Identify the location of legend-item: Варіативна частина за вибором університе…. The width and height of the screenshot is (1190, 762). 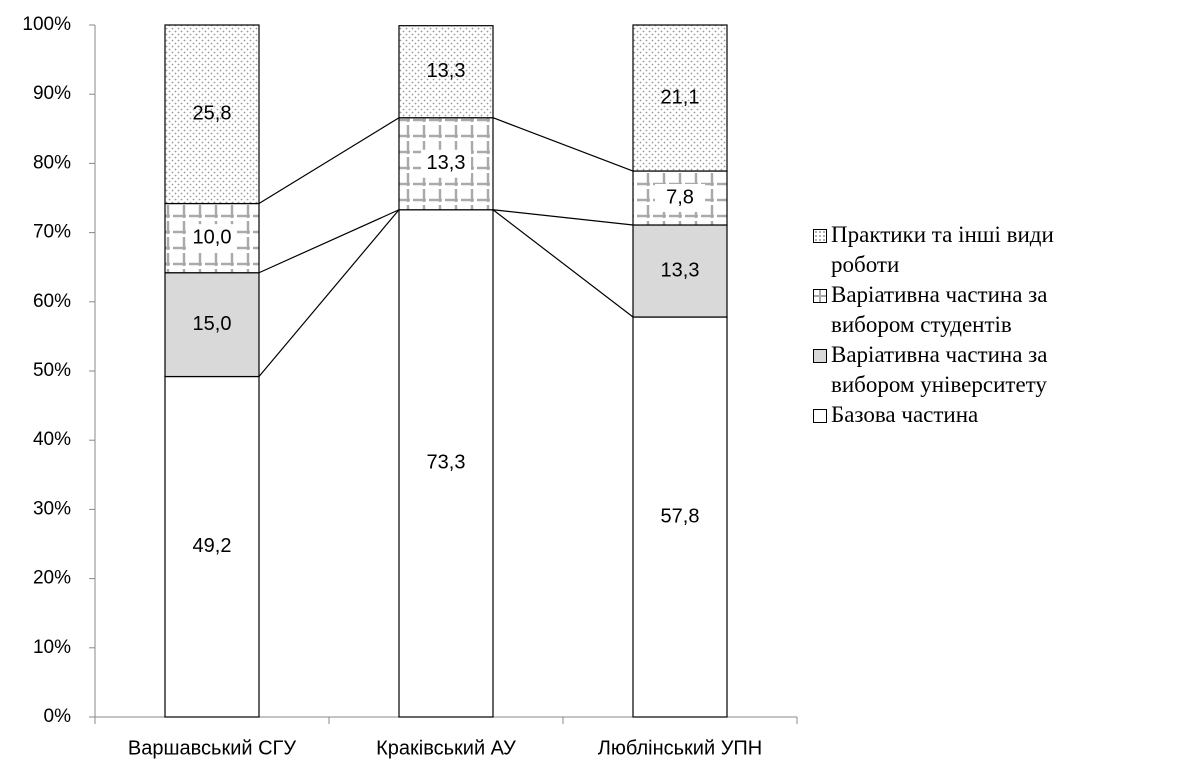
(947, 370).